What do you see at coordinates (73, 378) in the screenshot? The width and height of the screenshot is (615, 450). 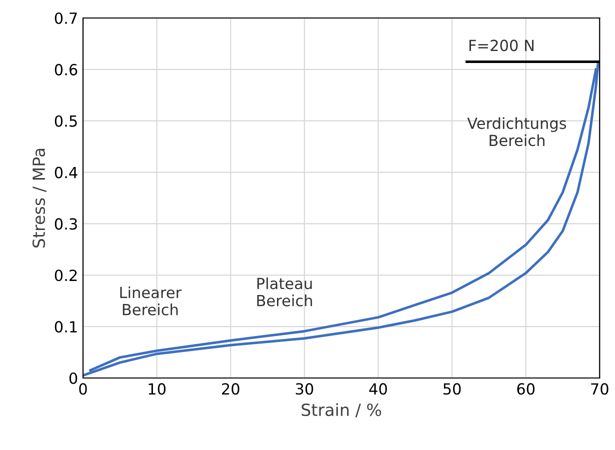 I see `y-tick-label: 0` at bounding box center [73, 378].